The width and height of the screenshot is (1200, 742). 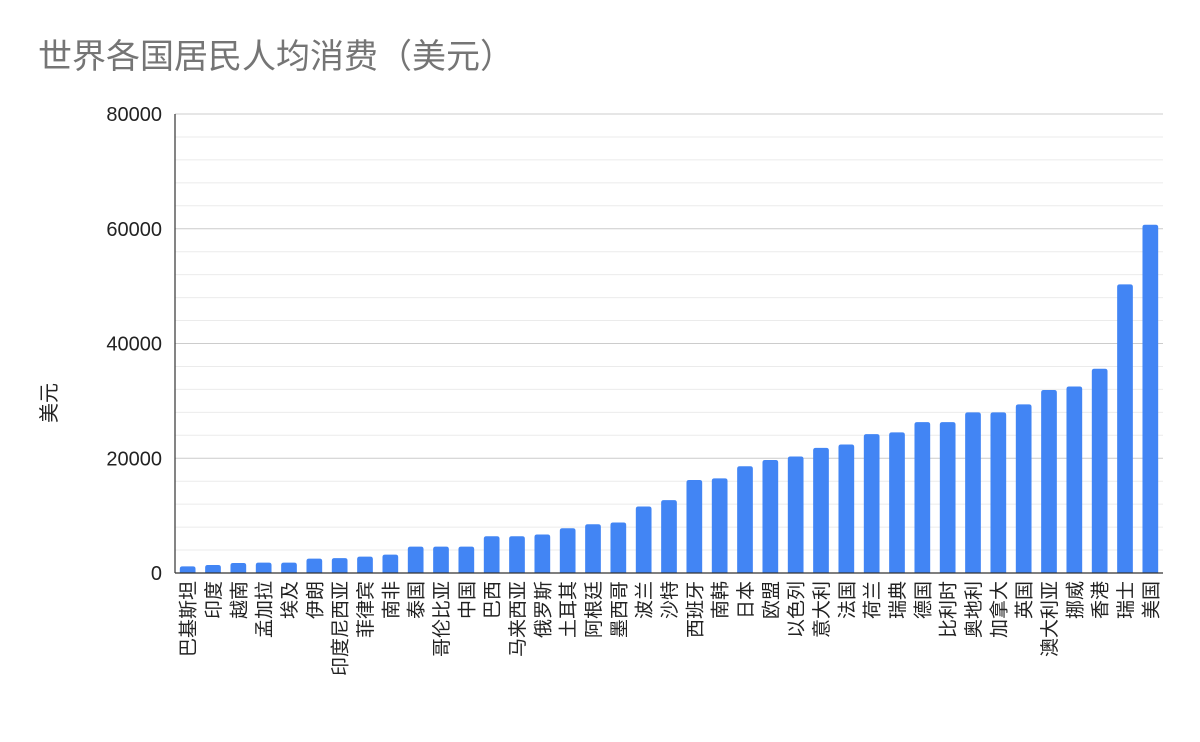 I want to click on x-tick-label: 印度, so click(x=214, y=600).